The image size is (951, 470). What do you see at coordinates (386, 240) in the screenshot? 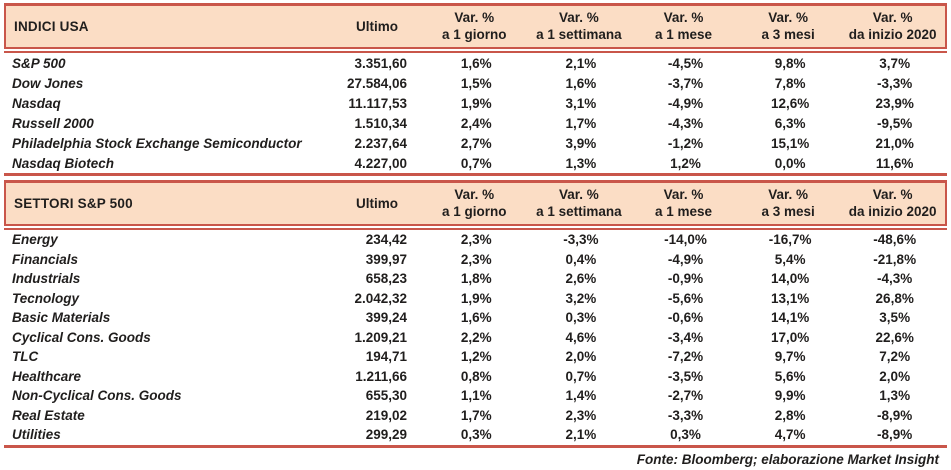
I see `ultimo-value: 234,42` at bounding box center [386, 240].